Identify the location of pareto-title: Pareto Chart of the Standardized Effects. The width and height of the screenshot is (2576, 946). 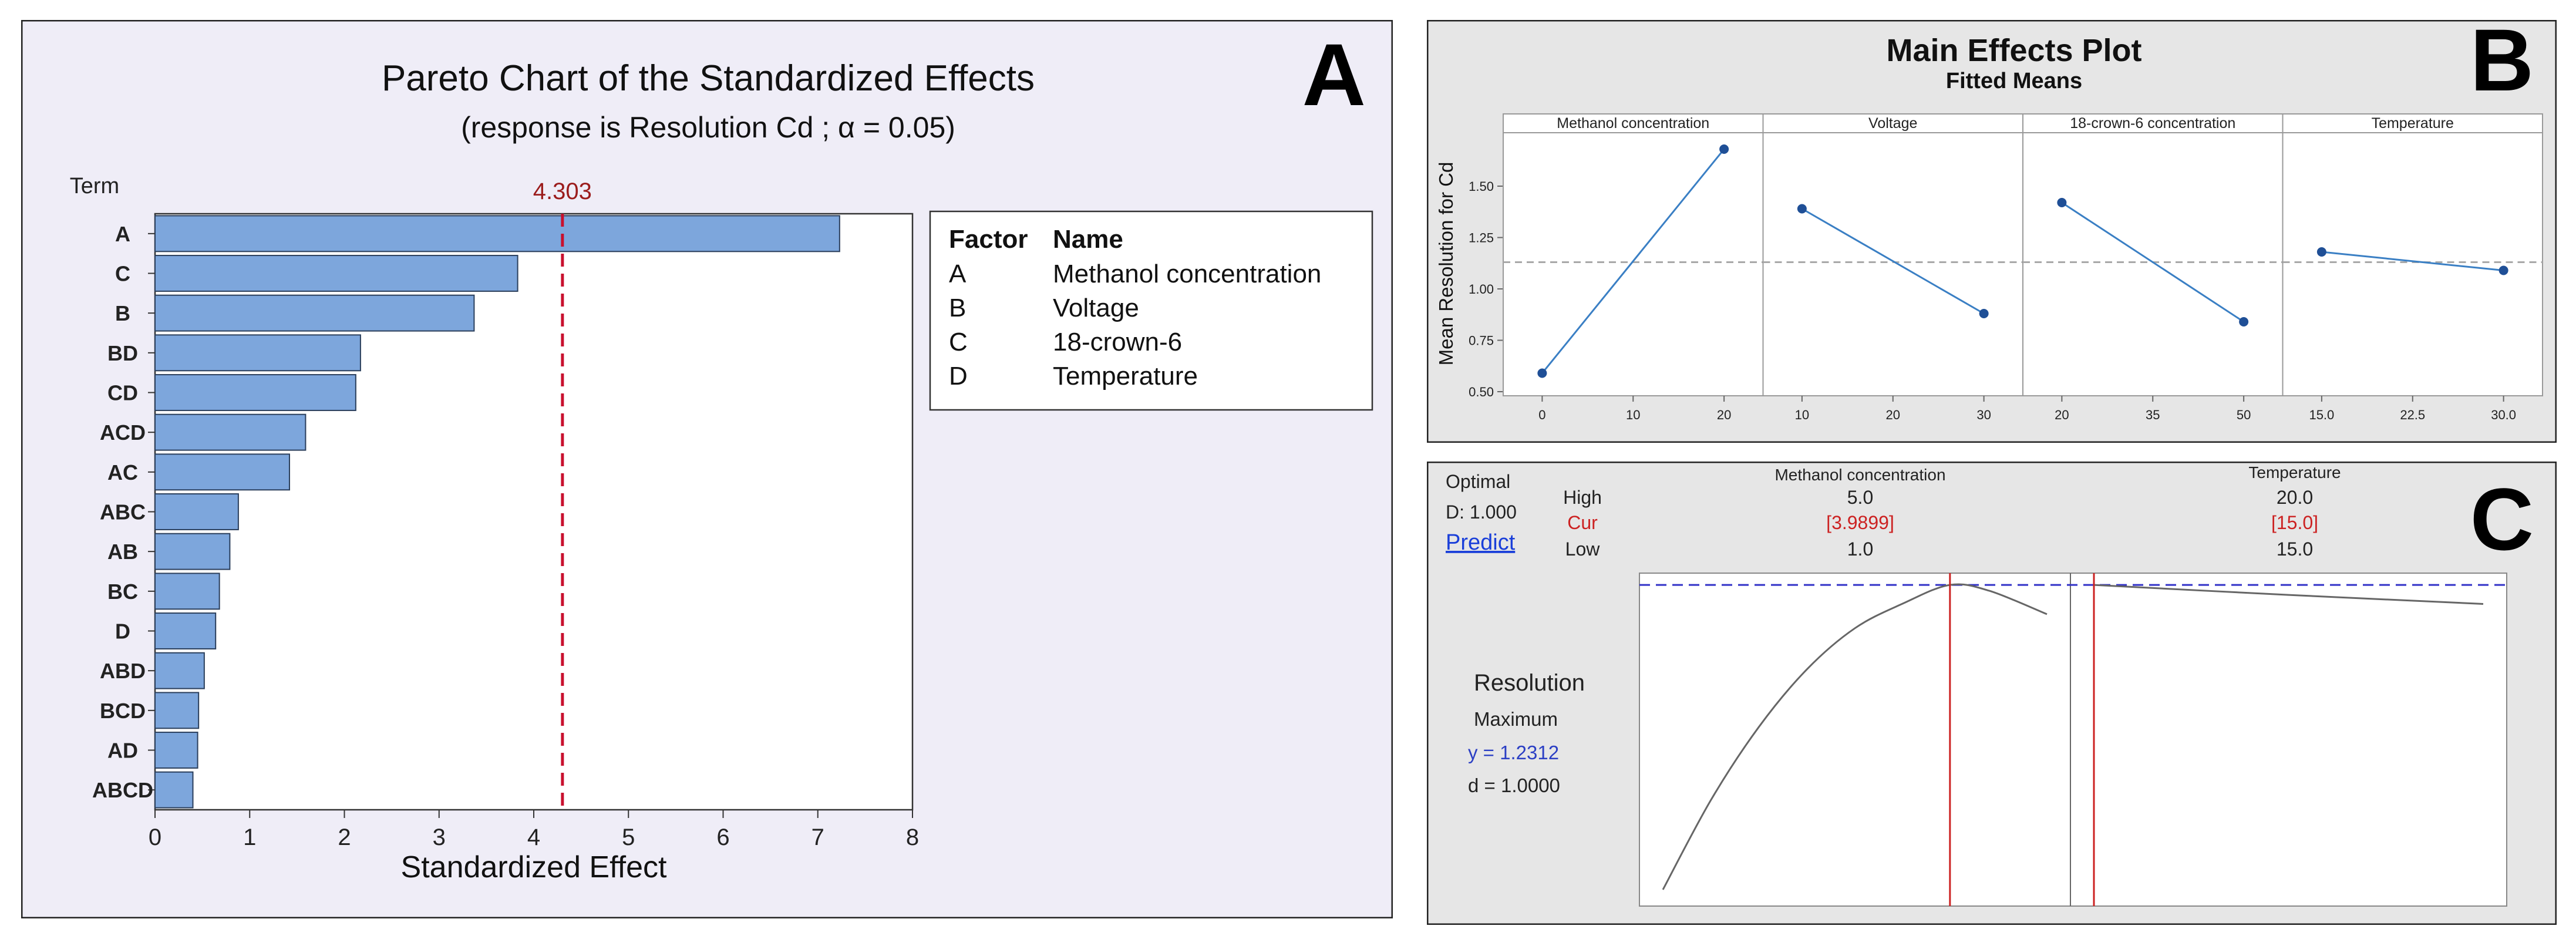
(708, 78).